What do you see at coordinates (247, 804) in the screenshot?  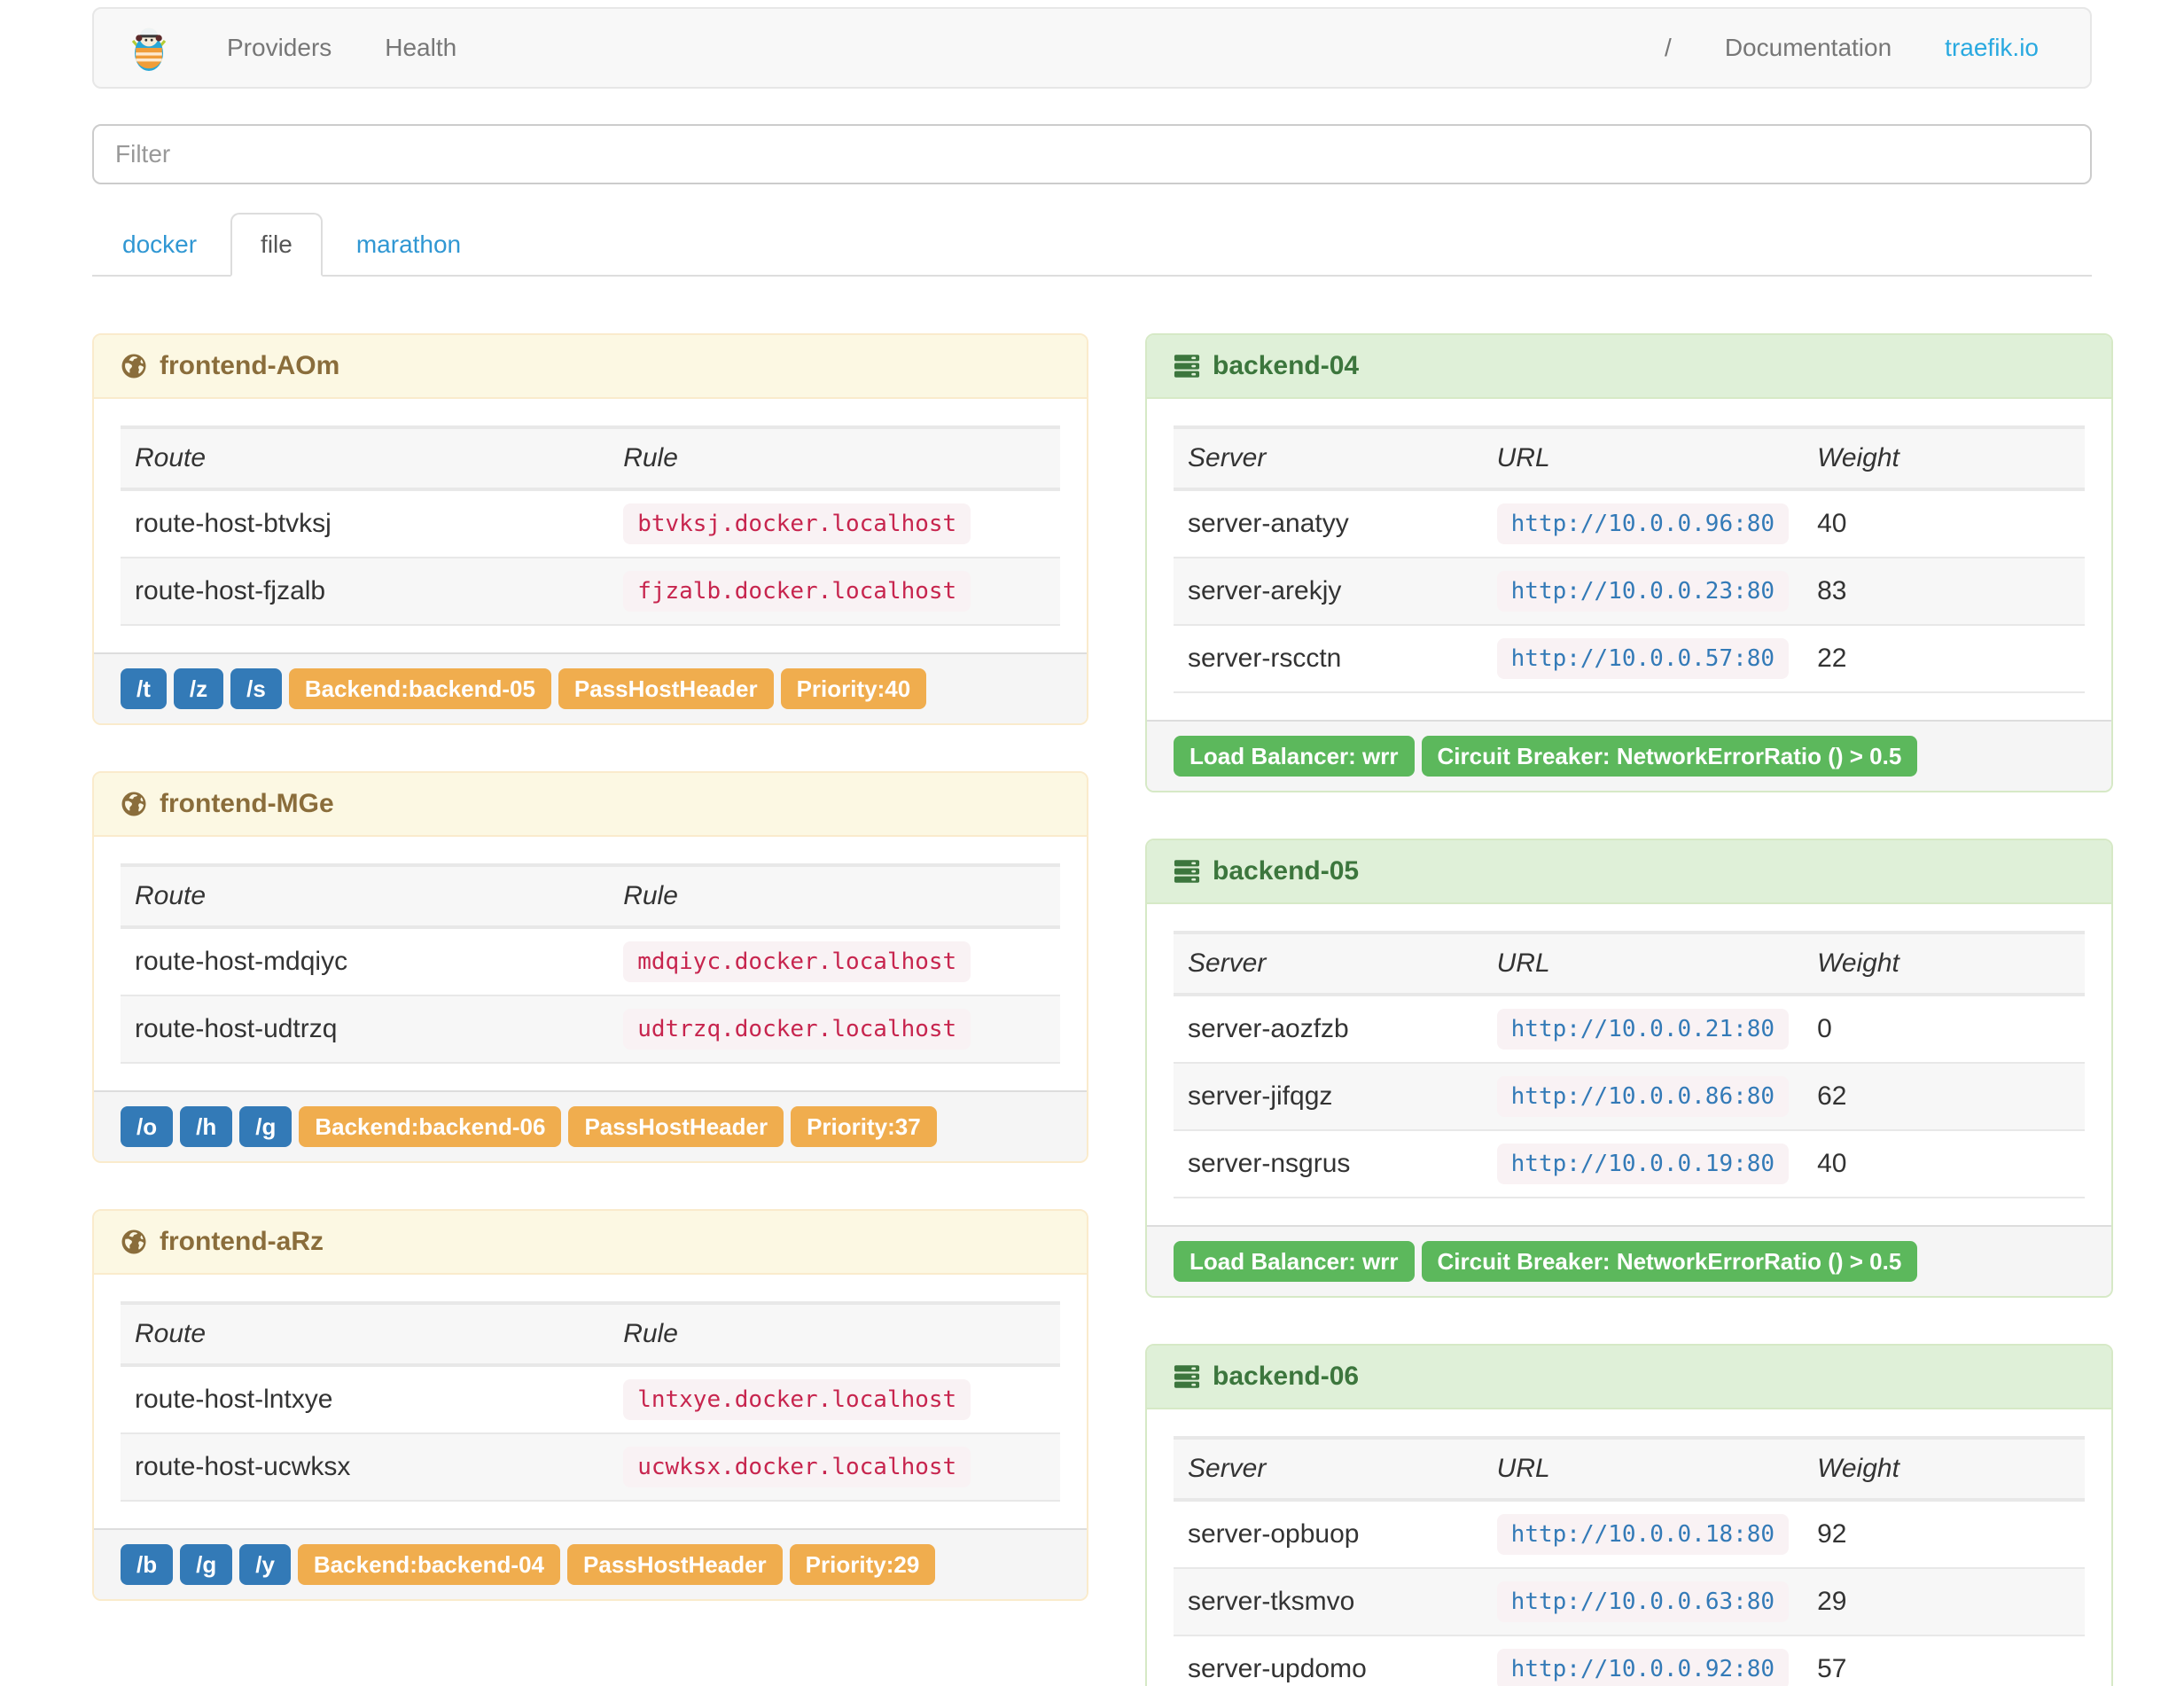 I see `frontend-title: frontend-MGe` at bounding box center [247, 804].